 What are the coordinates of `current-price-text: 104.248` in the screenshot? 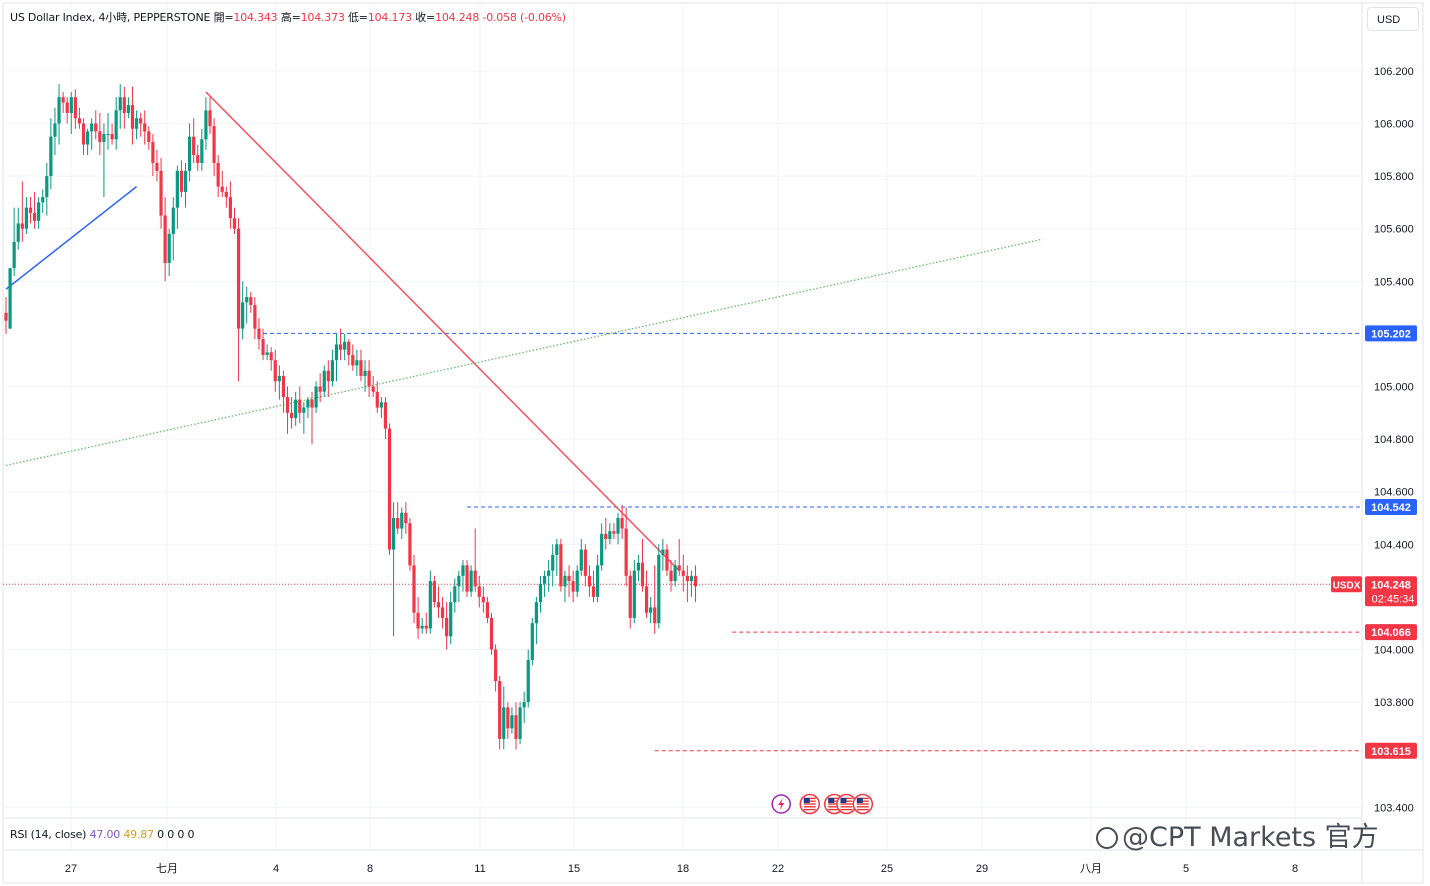 It's located at (1391, 585).